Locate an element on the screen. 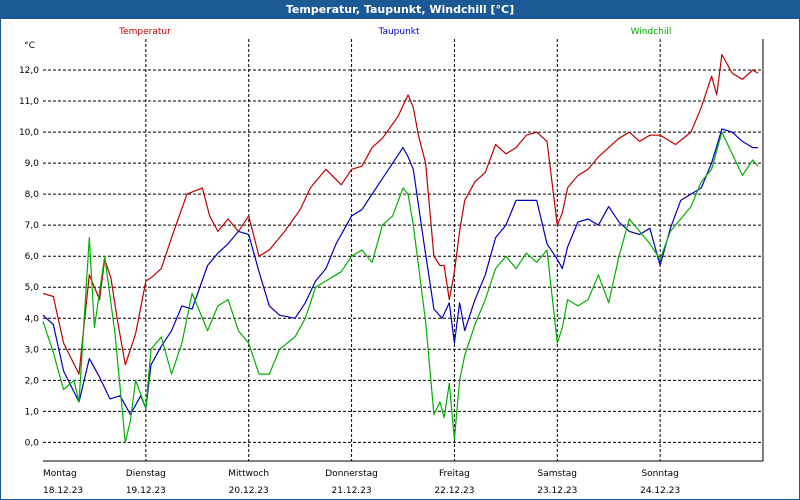 The image size is (800, 500). x-tick-date-label: 24.12.23 is located at coordinates (660, 491).